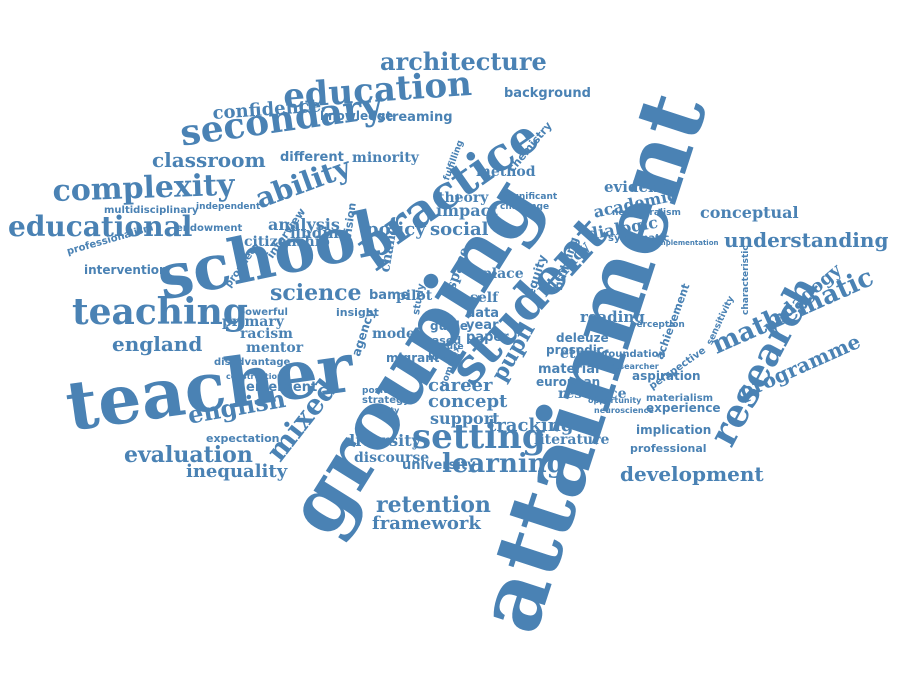 The height and width of the screenshot is (691, 900). Describe the element at coordinates (612, 316) in the screenshot. I see `word-reading: reading` at that location.